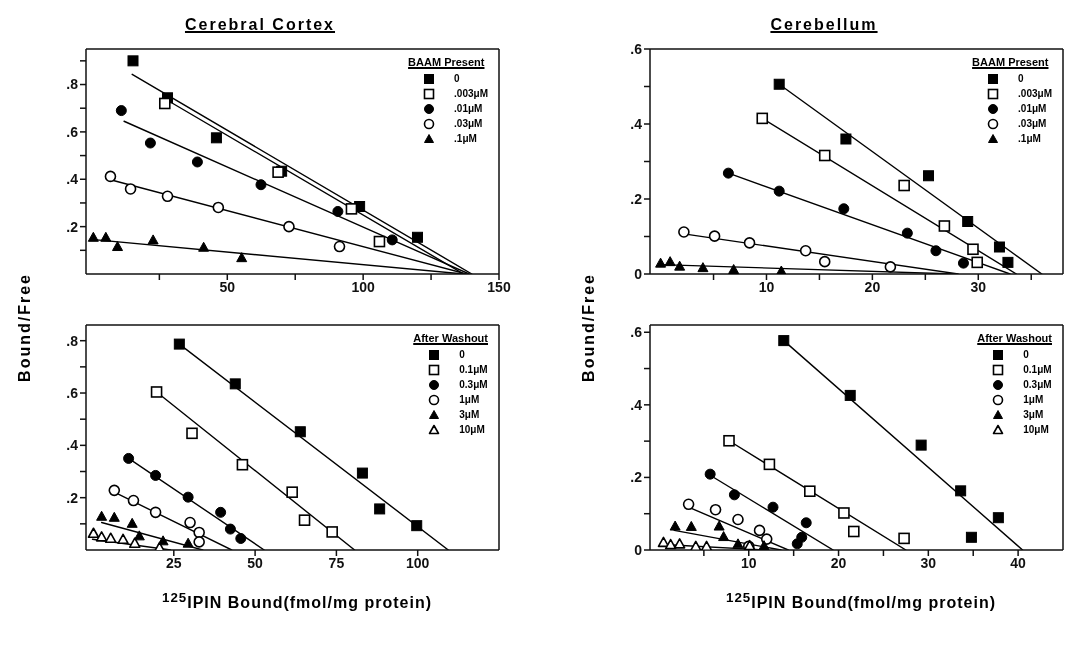  What do you see at coordinates (499, 286) in the screenshot?
I see `x-tick-label: 150` at bounding box center [499, 286].